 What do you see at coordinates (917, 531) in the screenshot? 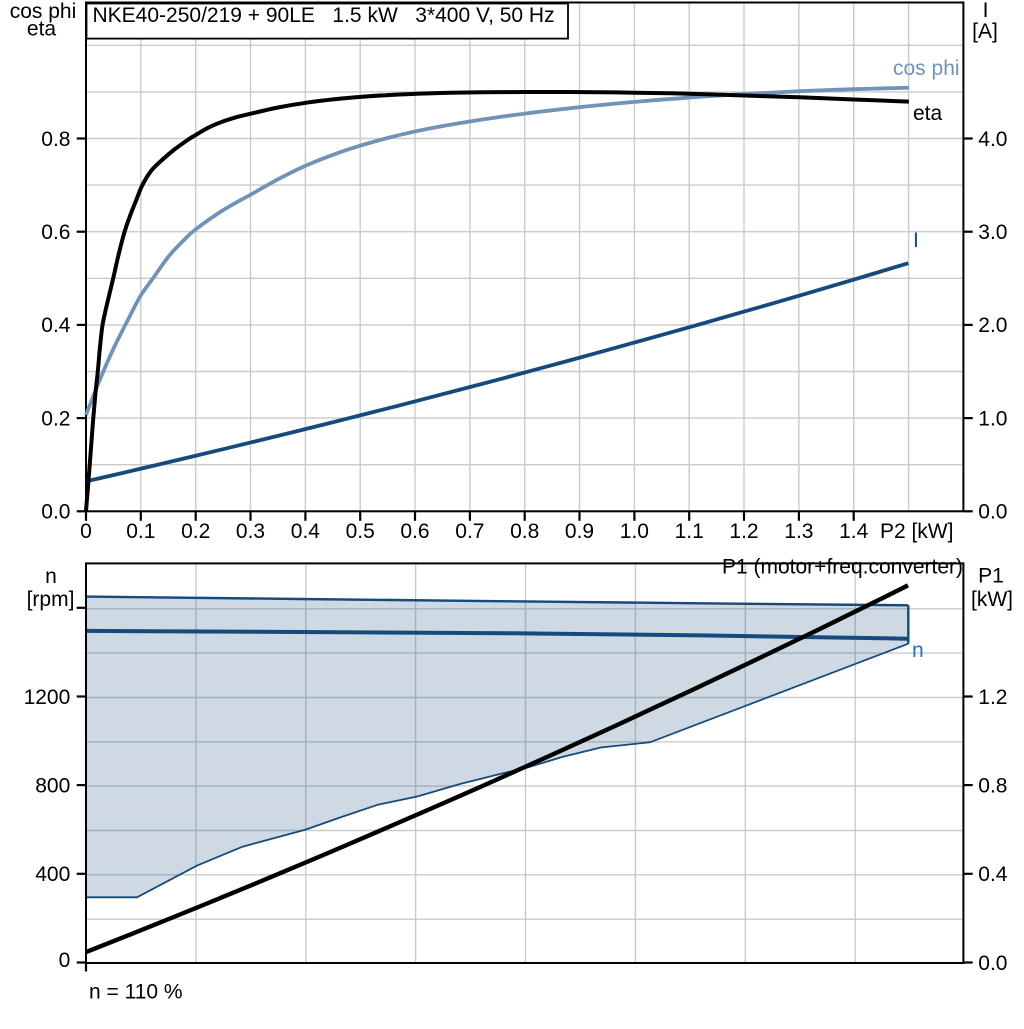
I see `svg-text: P2 [kW]` at bounding box center [917, 531].